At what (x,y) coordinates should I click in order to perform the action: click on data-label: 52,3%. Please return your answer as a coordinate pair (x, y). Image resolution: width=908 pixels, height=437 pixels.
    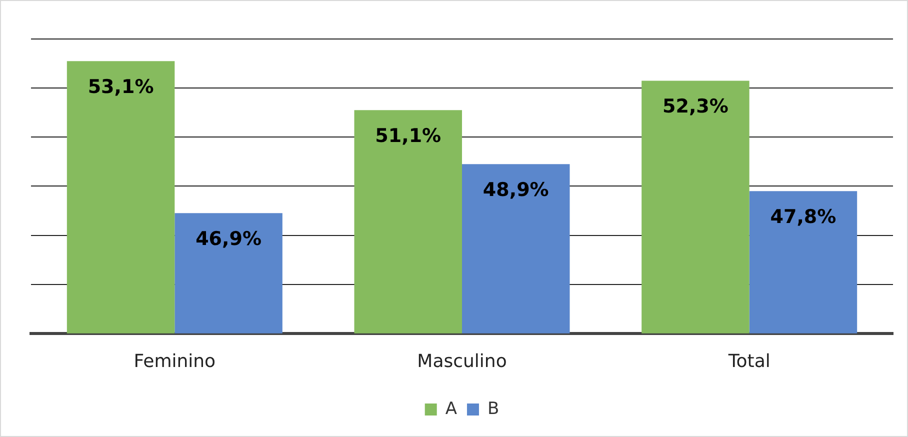
    Looking at the image, I should click on (695, 107).